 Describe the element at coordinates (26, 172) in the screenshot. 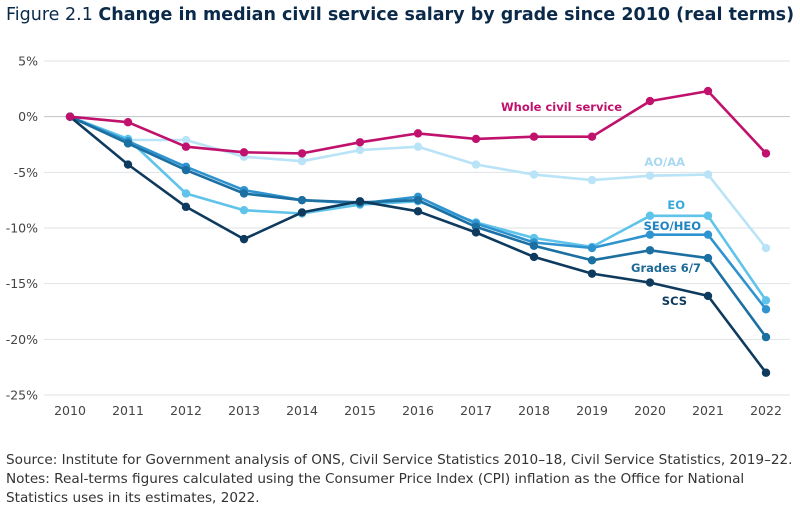

I see `y-tick-label: -5%` at that location.